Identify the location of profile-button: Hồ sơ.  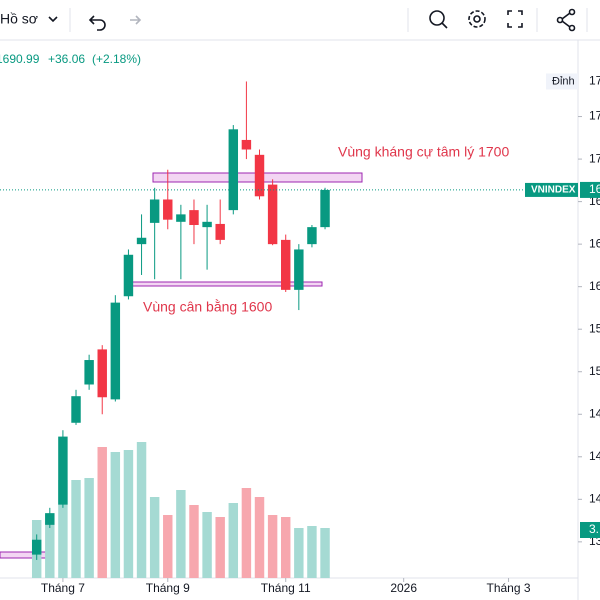
(19, 19).